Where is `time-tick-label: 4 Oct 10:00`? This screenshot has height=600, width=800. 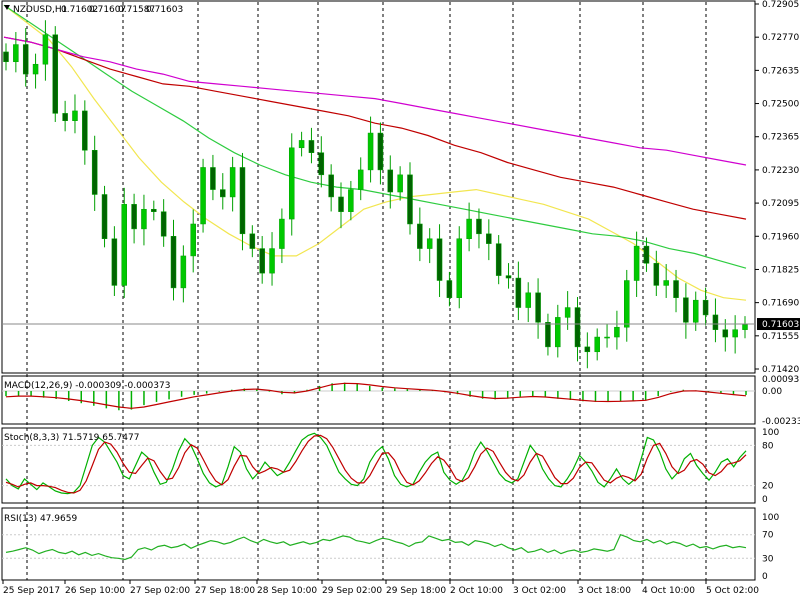
time-tick-label: 4 Oct 10:00 is located at coordinates (668, 591).